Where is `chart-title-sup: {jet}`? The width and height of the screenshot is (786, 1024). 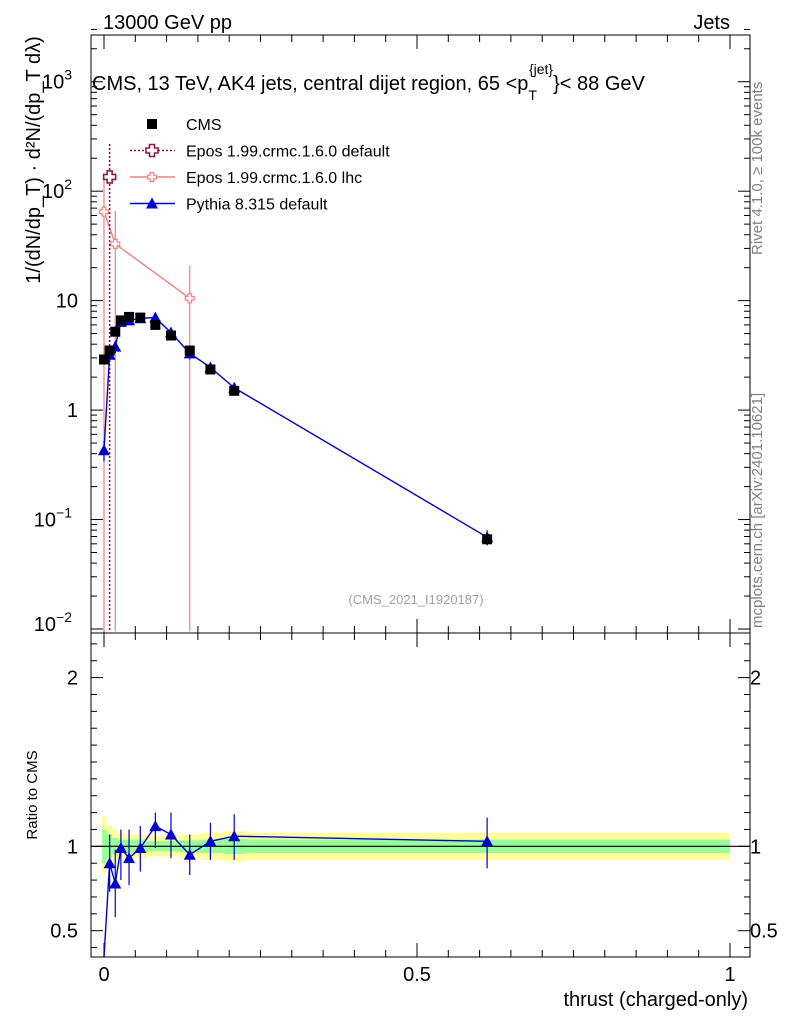
chart-title-sup: {jet} is located at coordinates (541, 69).